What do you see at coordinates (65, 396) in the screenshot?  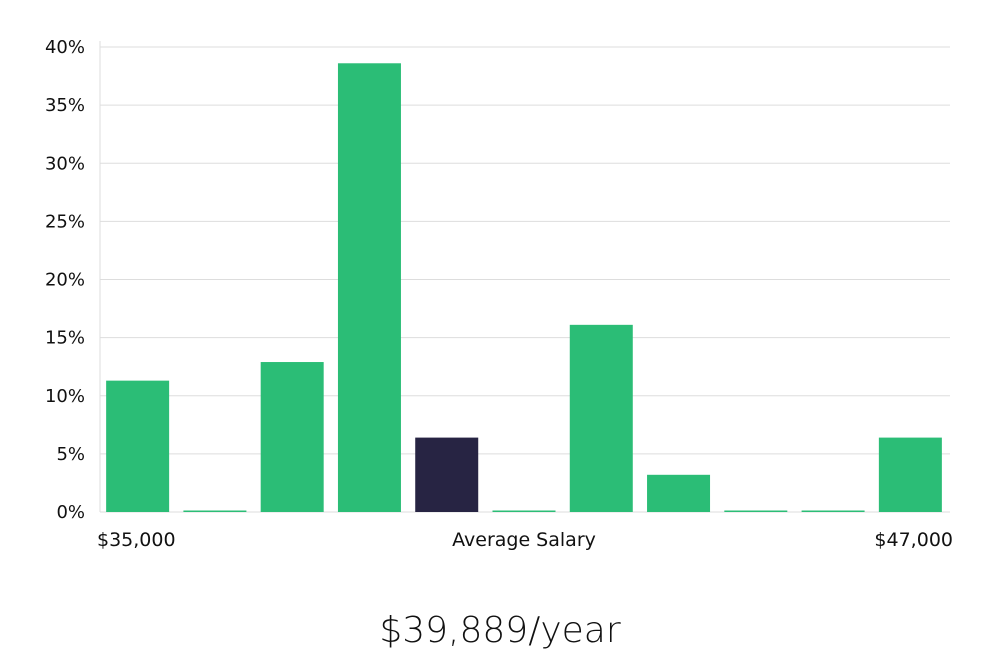 I see `y-tick-label: 10%` at bounding box center [65, 396].